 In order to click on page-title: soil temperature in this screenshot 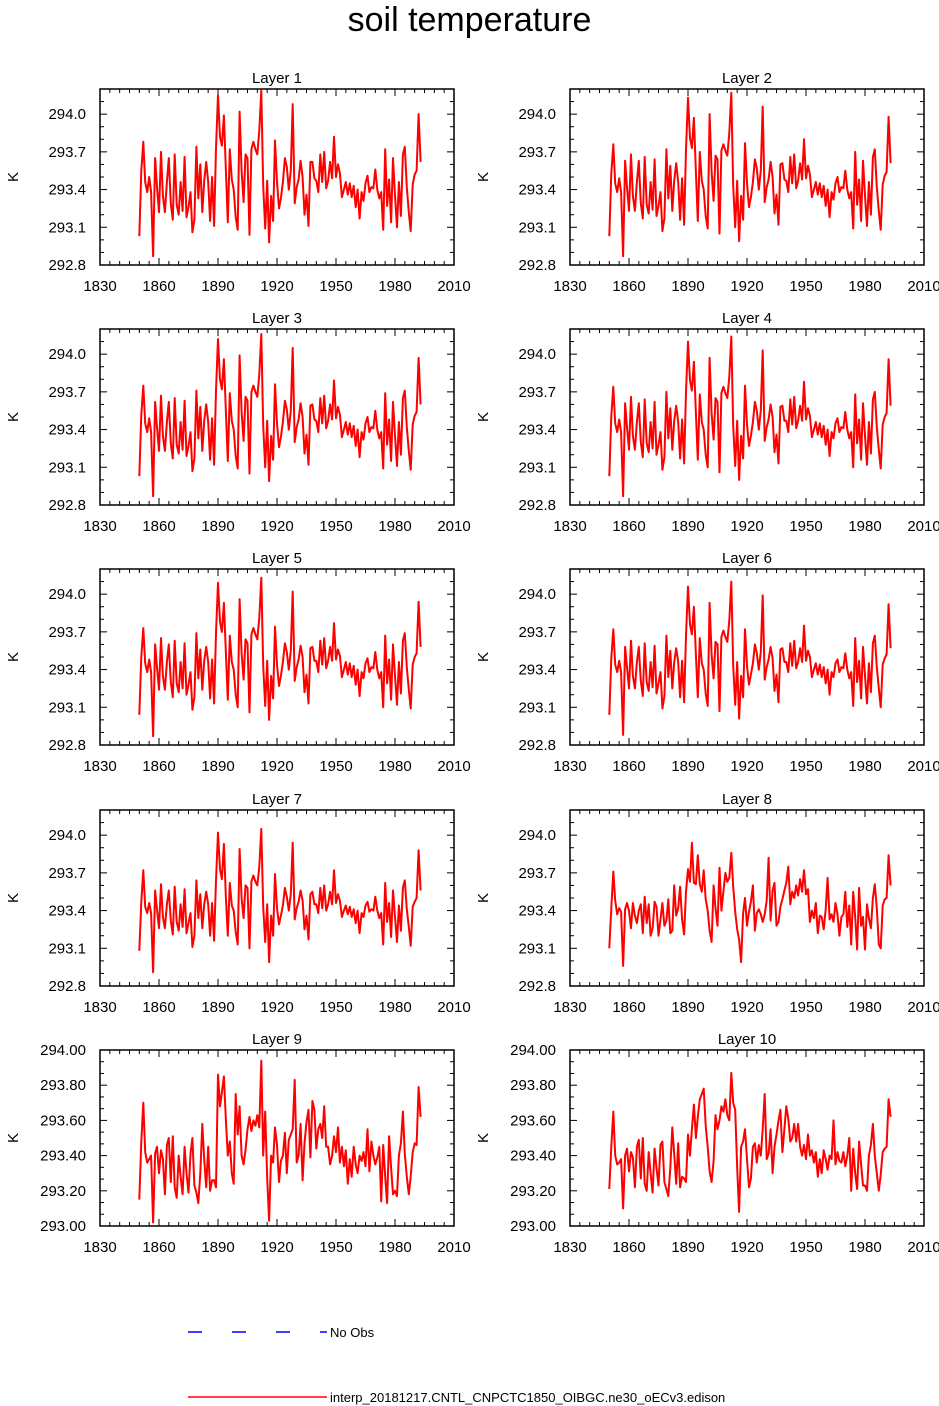, I will do `click(469, 20)`.